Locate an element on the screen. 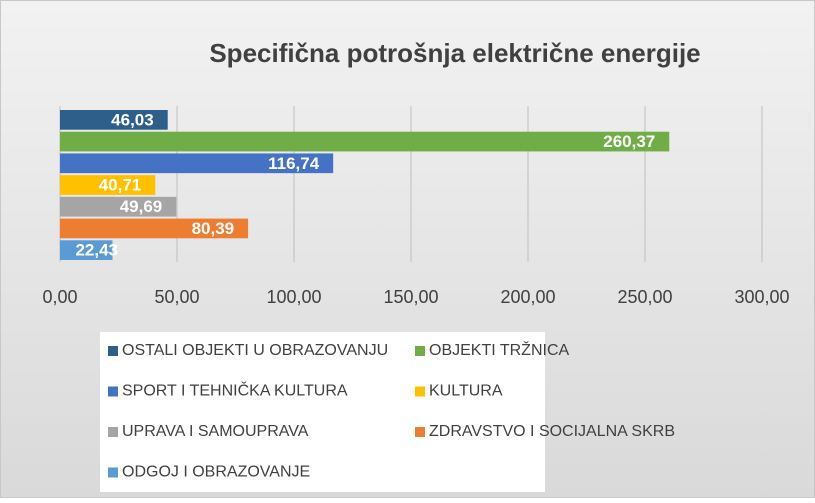 This screenshot has height=503, width=815. x-tick-label: 100,00 is located at coordinates (293, 297).